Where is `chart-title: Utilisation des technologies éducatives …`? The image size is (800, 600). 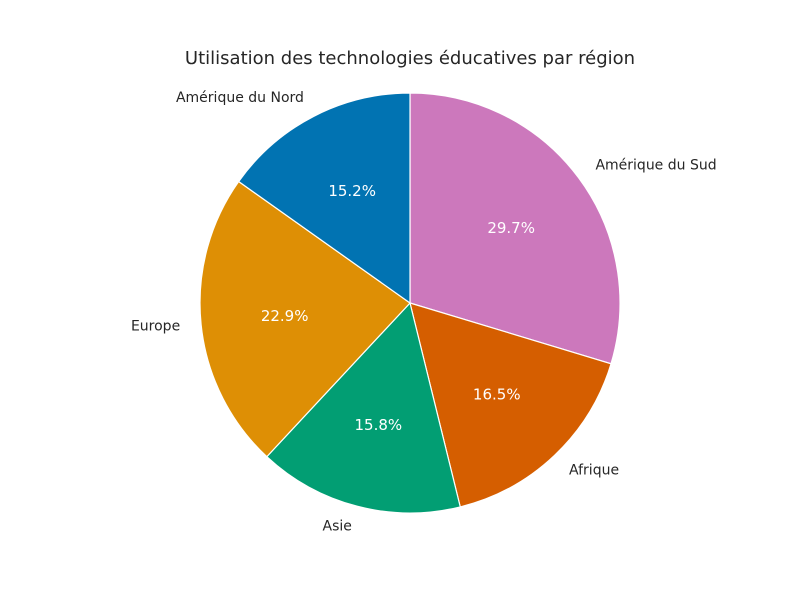
chart-title: Utilisation des technologies éducatives … is located at coordinates (410, 58).